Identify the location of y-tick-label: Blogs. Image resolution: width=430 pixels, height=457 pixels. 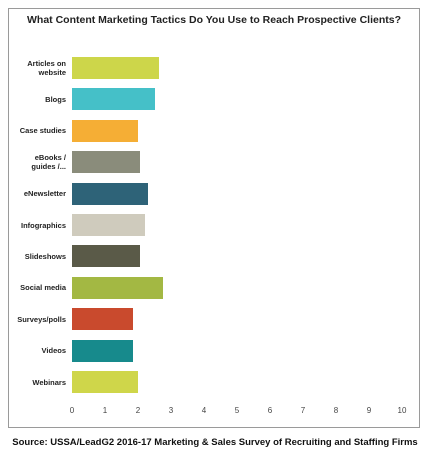
(55, 99).